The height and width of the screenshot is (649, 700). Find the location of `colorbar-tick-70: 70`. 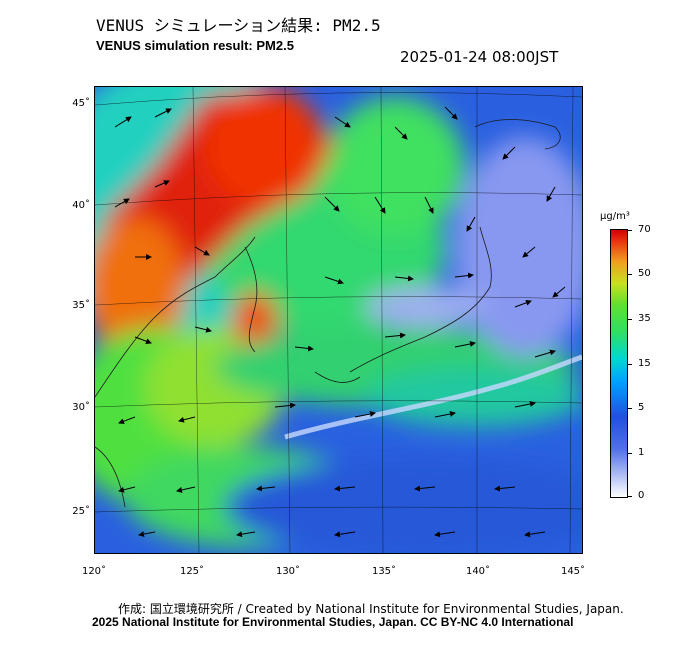

colorbar-tick-70: 70 is located at coordinates (644, 229).